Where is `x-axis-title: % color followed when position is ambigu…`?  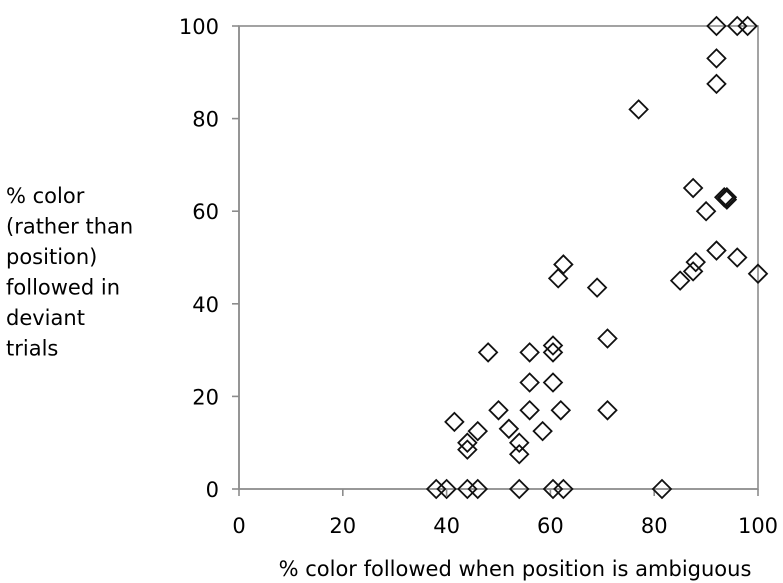 x-axis-title: % color followed when position is ambigu… is located at coordinates (515, 569).